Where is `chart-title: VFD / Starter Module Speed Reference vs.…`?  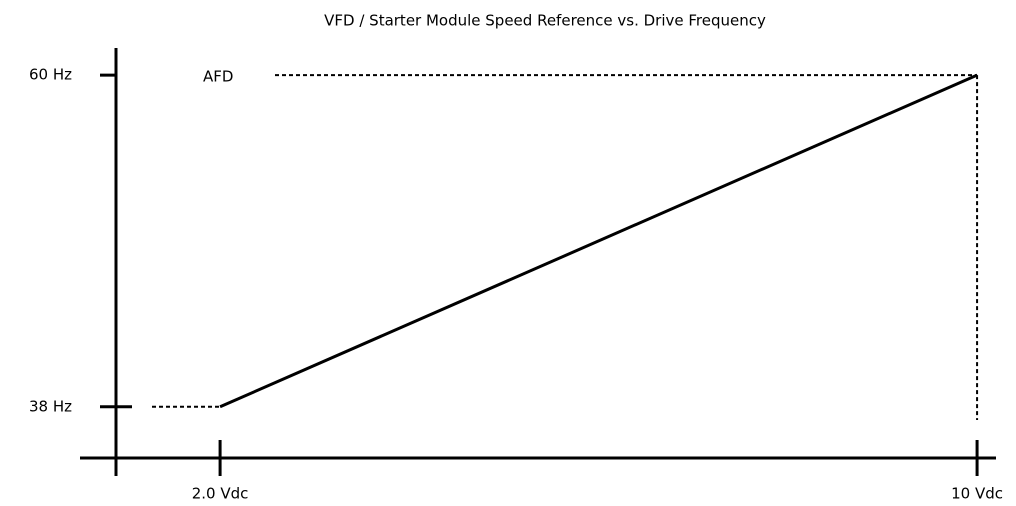 chart-title: VFD / Starter Module Speed Reference vs.… is located at coordinates (545, 21).